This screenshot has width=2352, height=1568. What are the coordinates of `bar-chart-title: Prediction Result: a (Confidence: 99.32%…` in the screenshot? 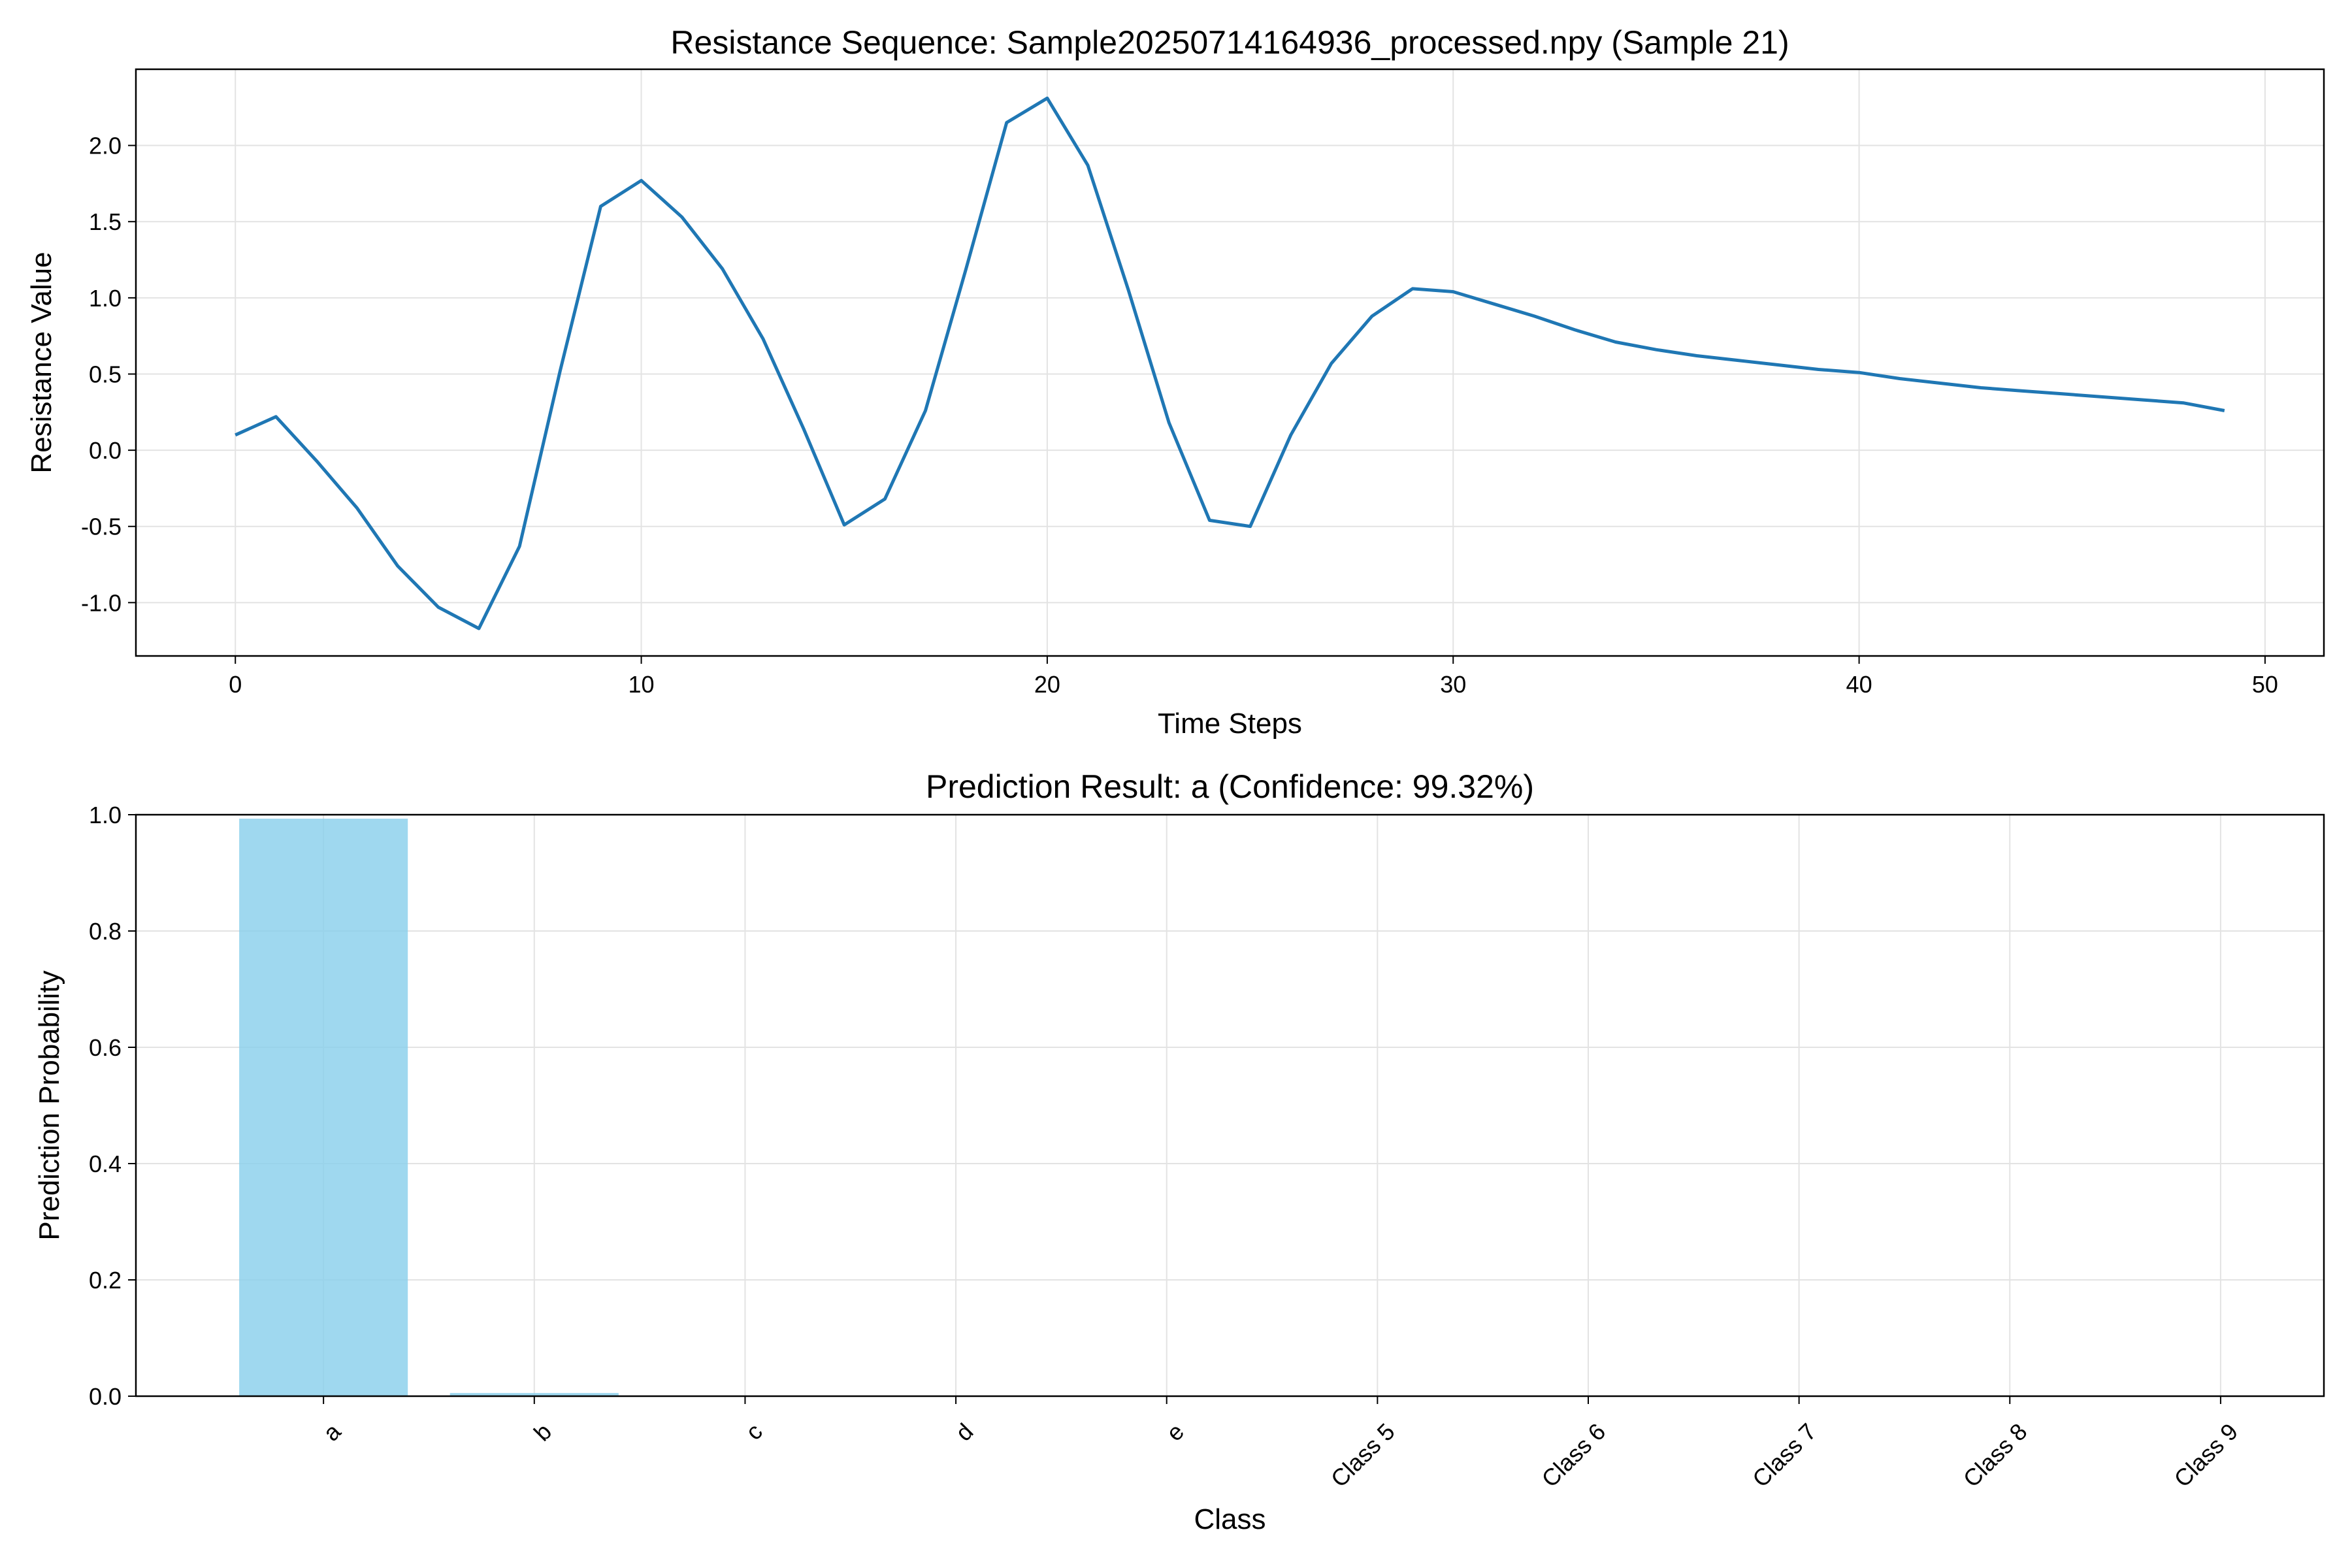 It's located at (1230, 786).